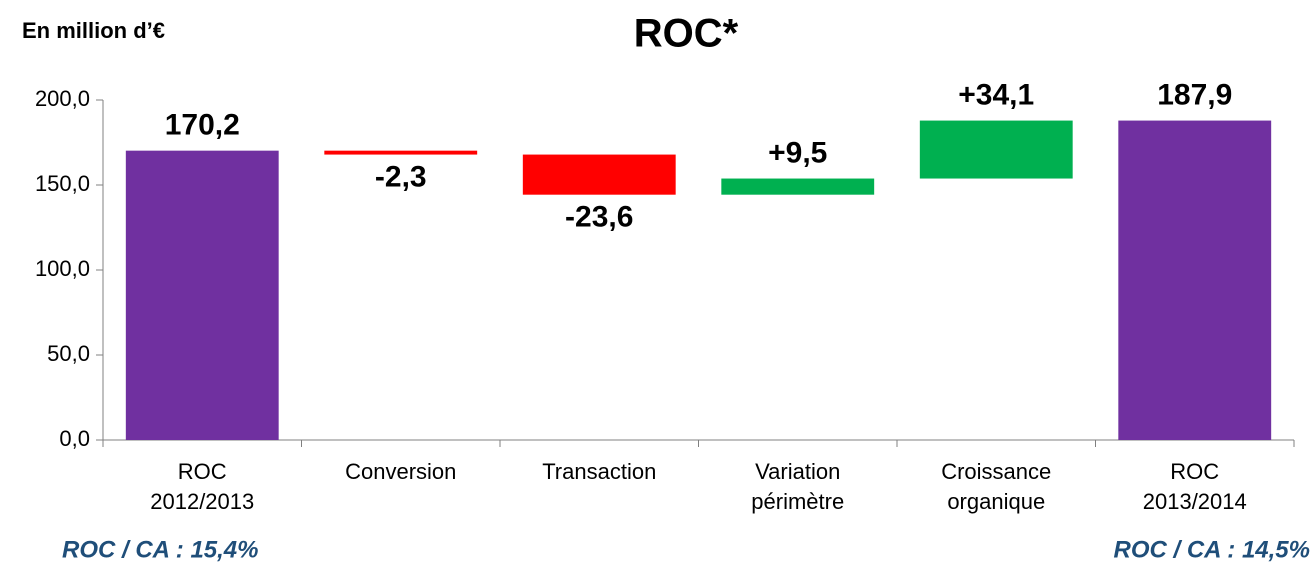  What do you see at coordinates (62, 98) in the screenshot?
I see `y-tick-label: 200,0` at bounding box center [62, 98].